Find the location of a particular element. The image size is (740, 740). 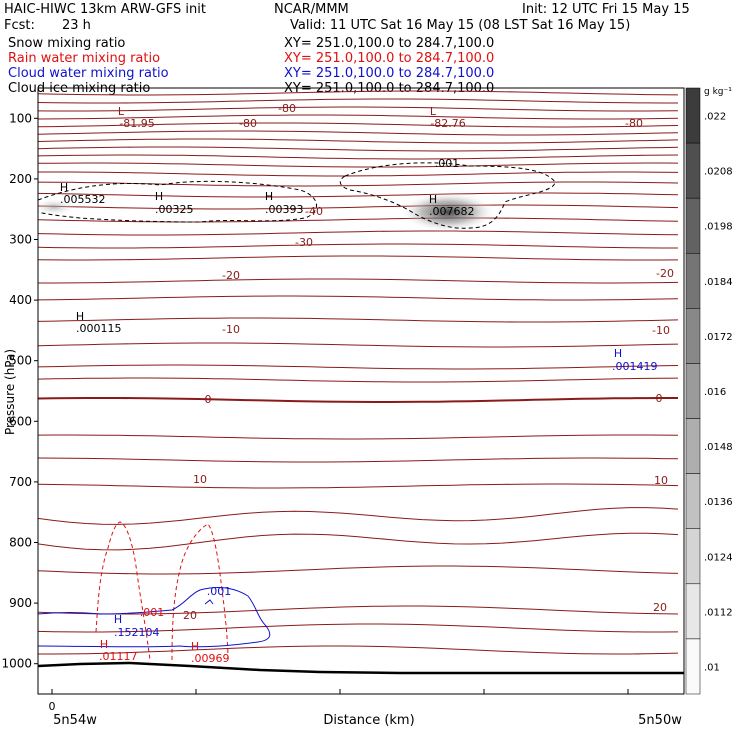

extremum-value: .00325 is located at coordinates (174, 209).